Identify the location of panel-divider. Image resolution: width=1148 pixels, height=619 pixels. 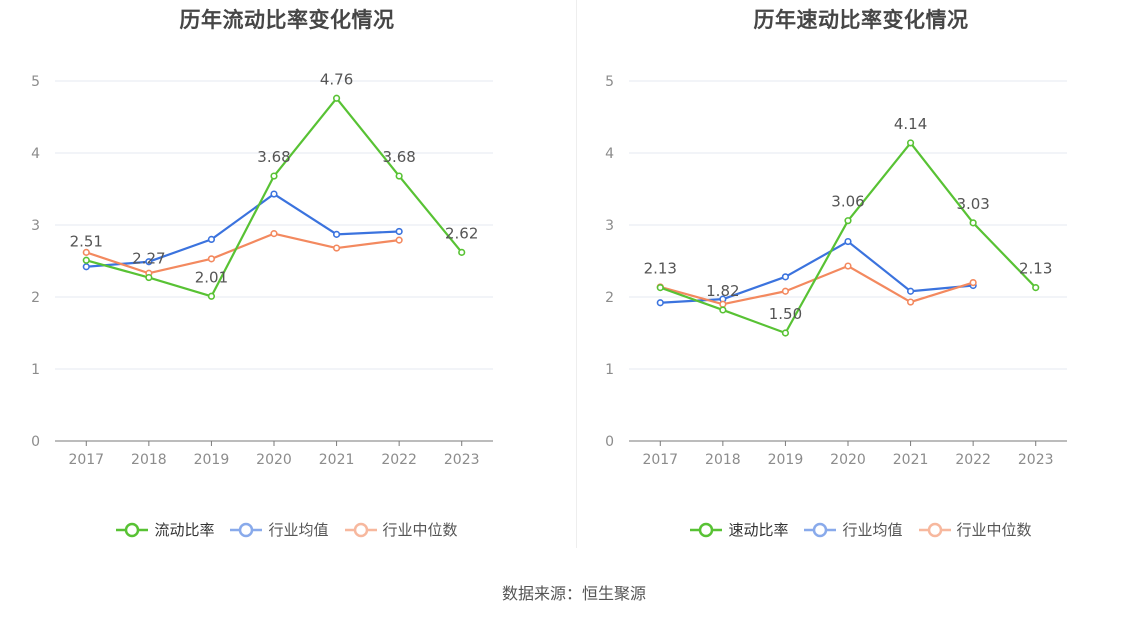
(576, 274).